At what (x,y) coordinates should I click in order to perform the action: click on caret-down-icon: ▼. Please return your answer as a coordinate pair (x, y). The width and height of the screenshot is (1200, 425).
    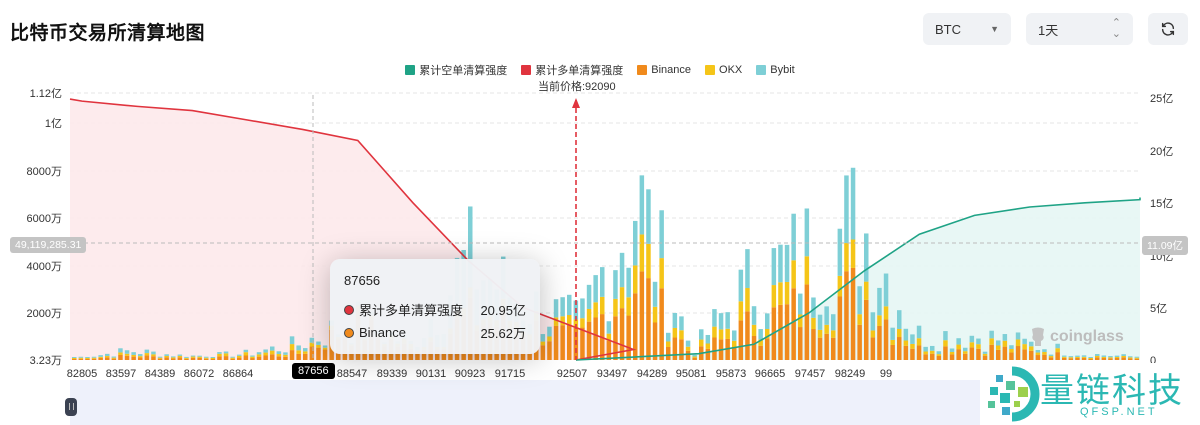
    Looking at the image, I should click on (994, 29).